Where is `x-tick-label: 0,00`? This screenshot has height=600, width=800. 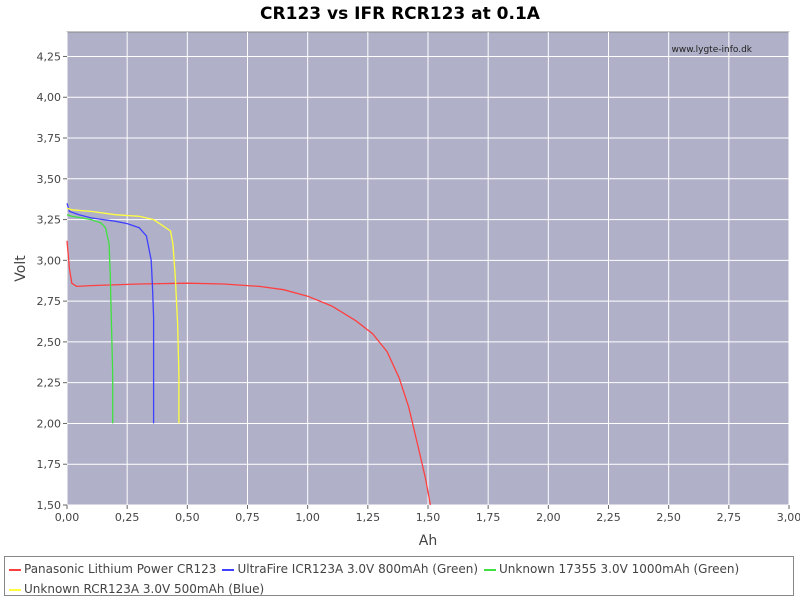 x-tick-label: 0,00 is located at coordinates (67, 517).